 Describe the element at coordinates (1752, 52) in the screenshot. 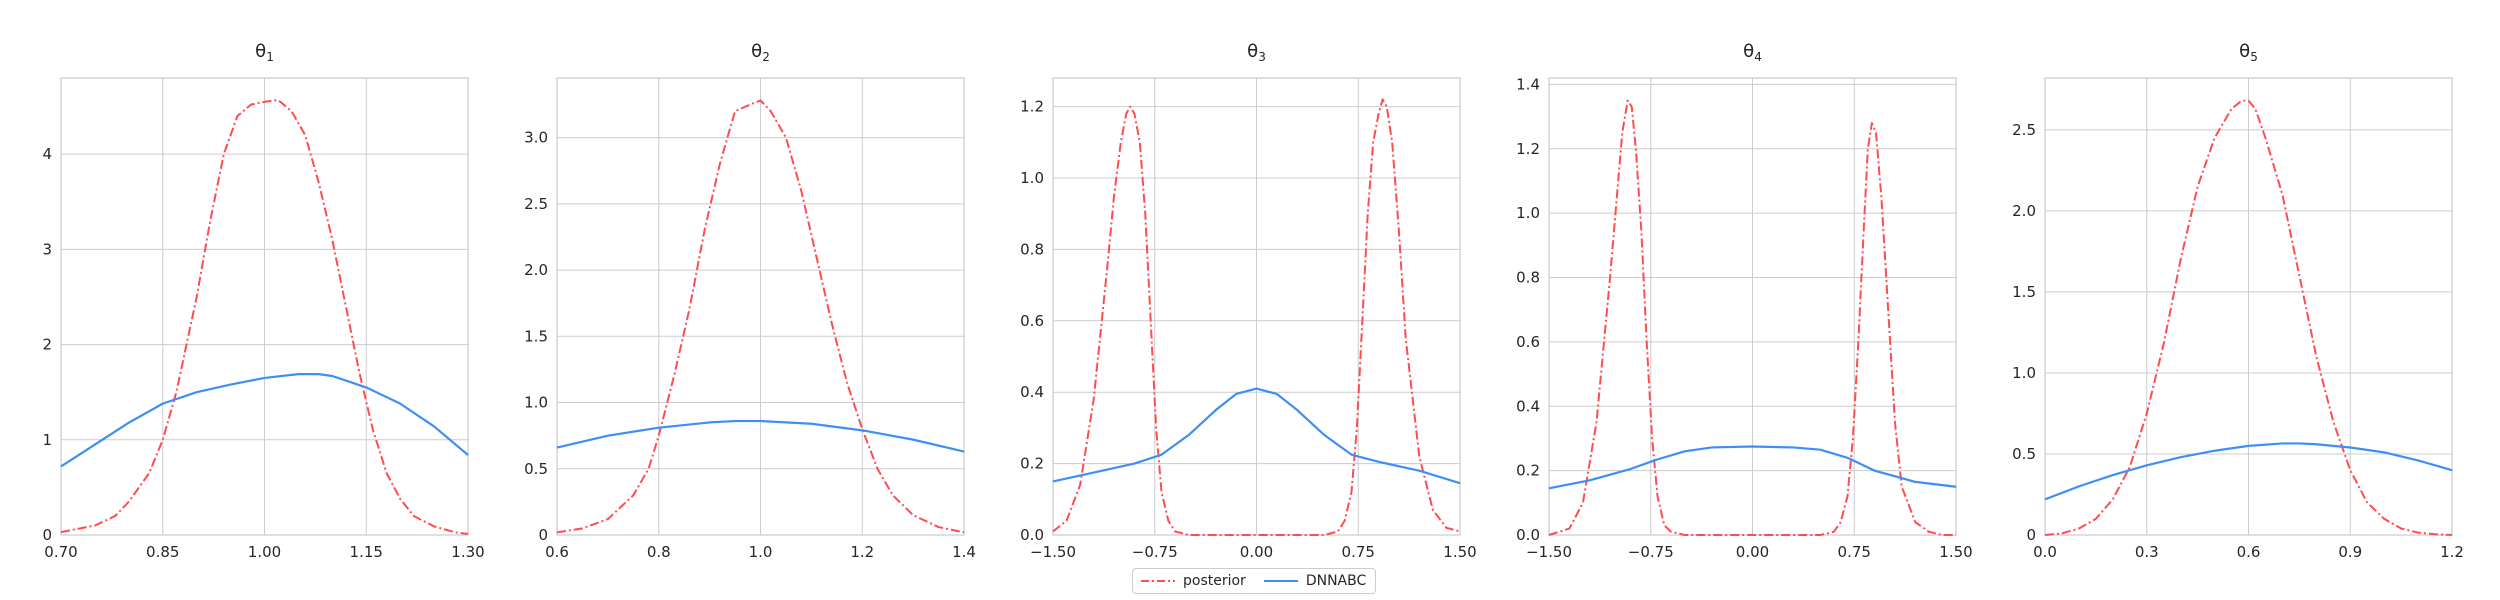

I see `subplot-title: θ4` at that location.